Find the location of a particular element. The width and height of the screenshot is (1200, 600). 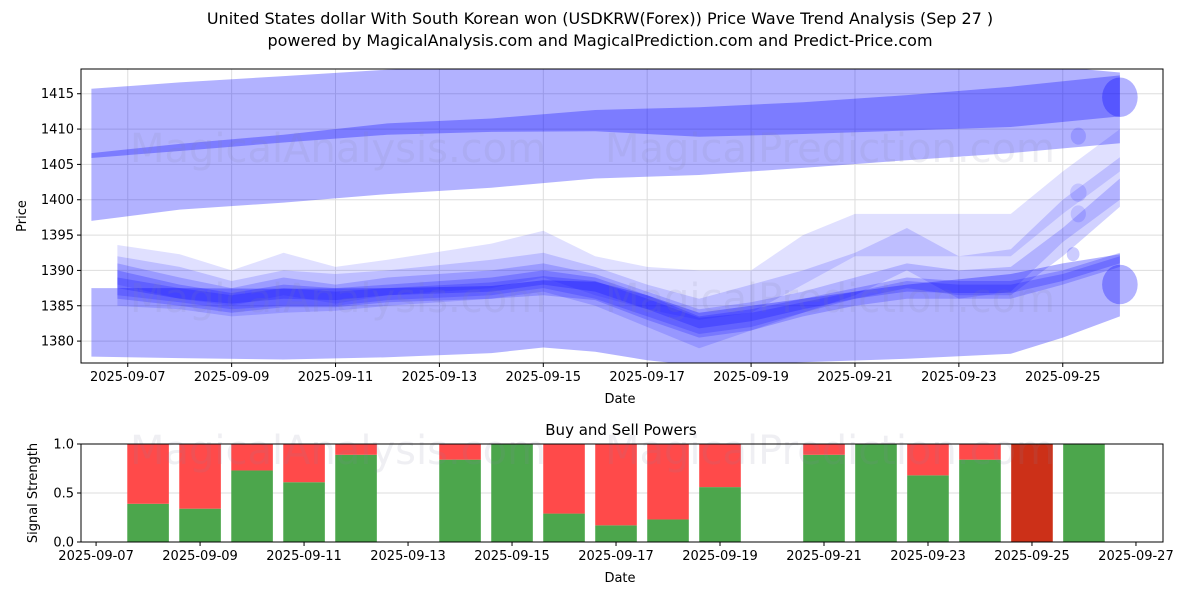

watermark-analysis-mid: MagicalAnalysis.com is located at coordinates (338, 299).